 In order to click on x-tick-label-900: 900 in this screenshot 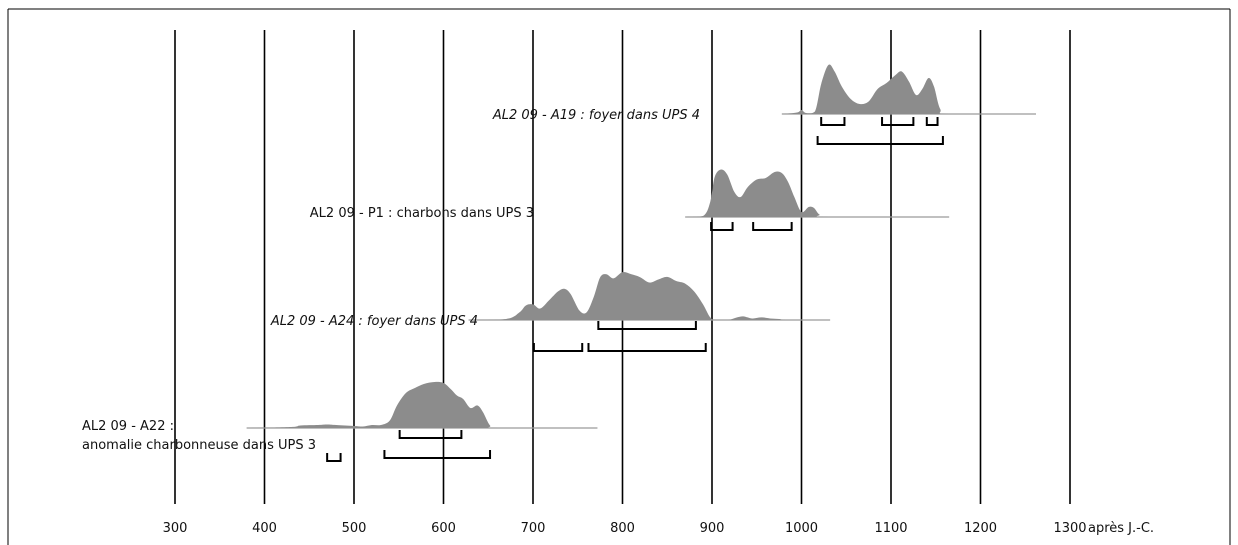, I will do `click(712, 528)`.